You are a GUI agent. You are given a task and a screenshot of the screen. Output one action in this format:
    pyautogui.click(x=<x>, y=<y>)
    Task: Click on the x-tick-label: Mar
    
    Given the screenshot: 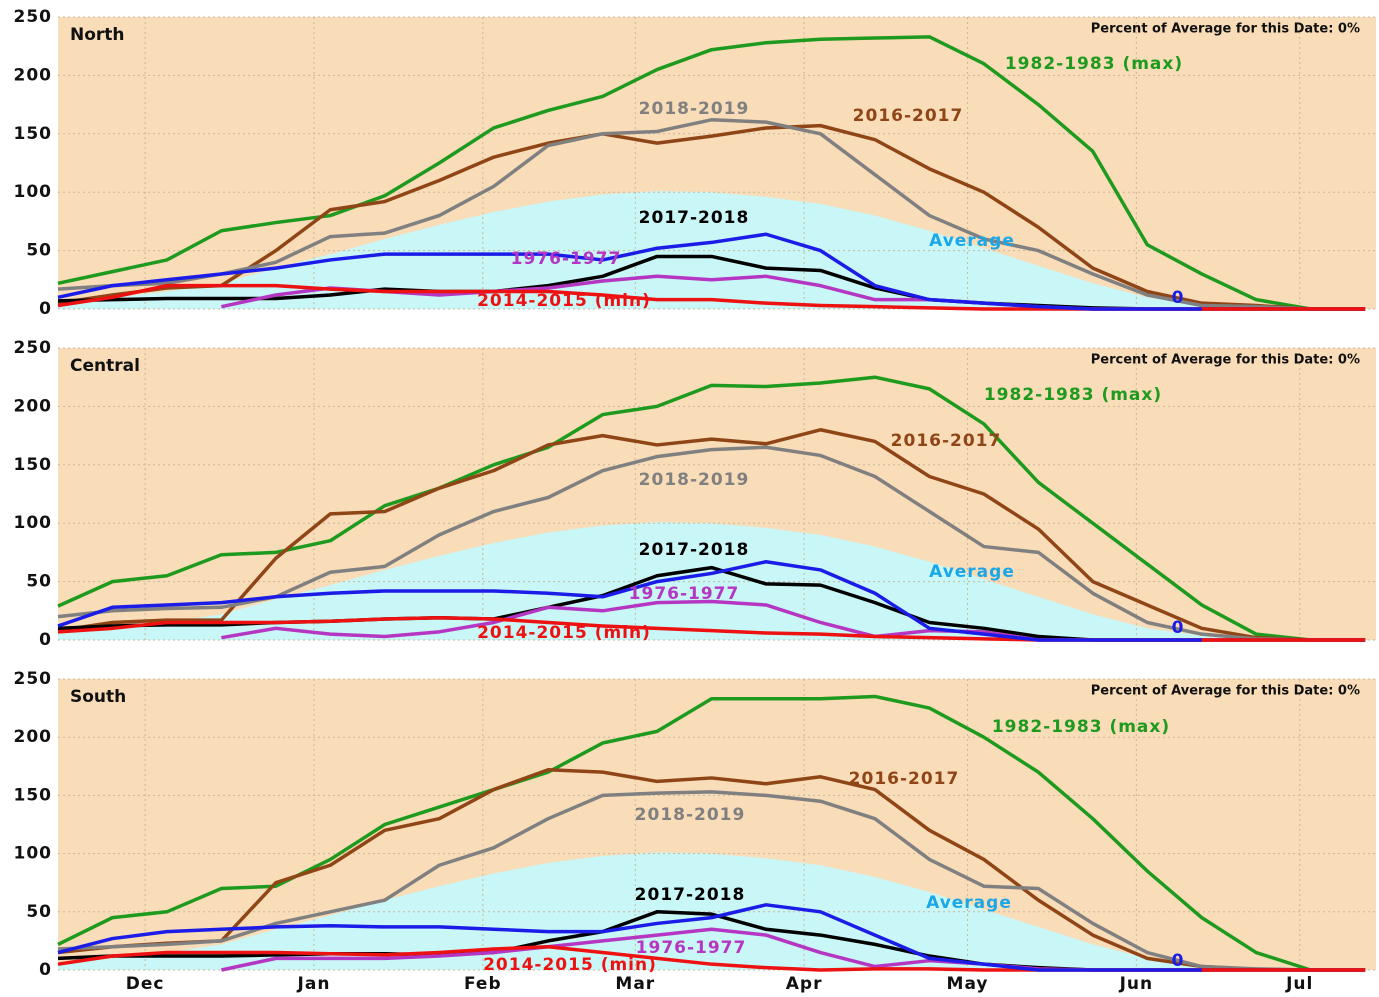 What is the action you would take?
    pyautogui.click(x=635, y=984)
    